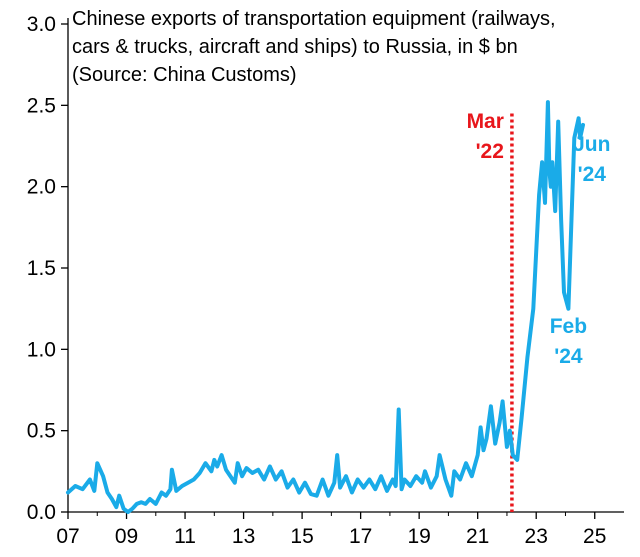 The height and width of the screenshot is (557, 640). I want to click on x-tick-label: 19, so click(418, 536).